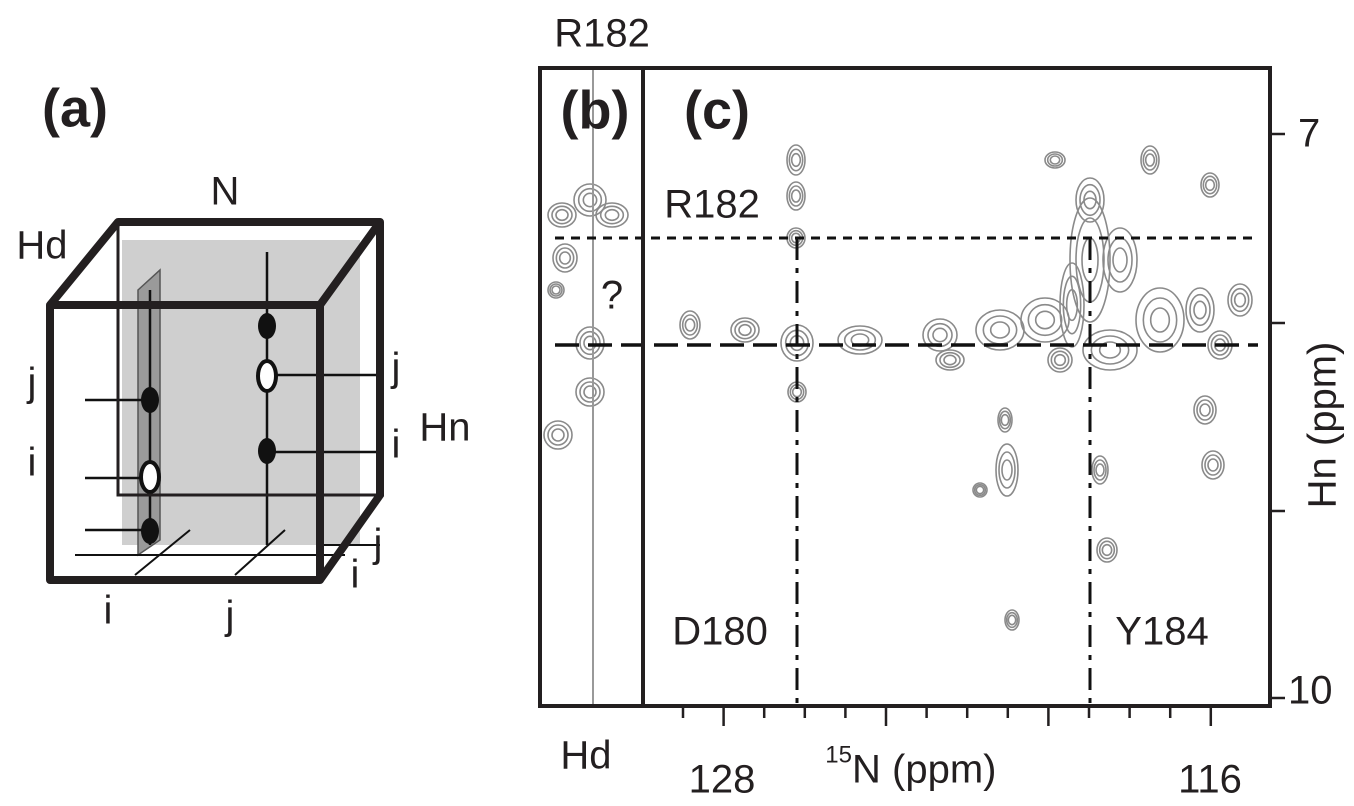  I want to click on axis-title-superscript: 15, so click(838, 754).